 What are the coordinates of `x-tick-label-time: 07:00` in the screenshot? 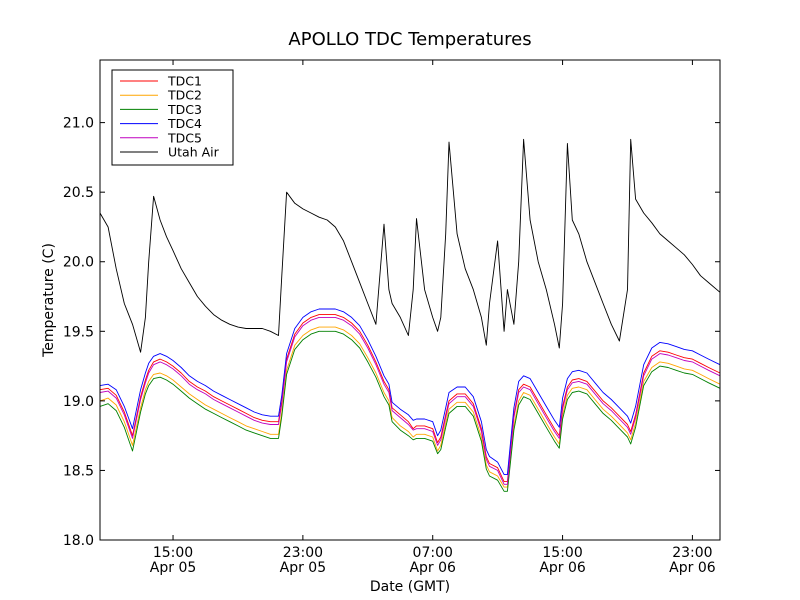 It's located at (433, 553).